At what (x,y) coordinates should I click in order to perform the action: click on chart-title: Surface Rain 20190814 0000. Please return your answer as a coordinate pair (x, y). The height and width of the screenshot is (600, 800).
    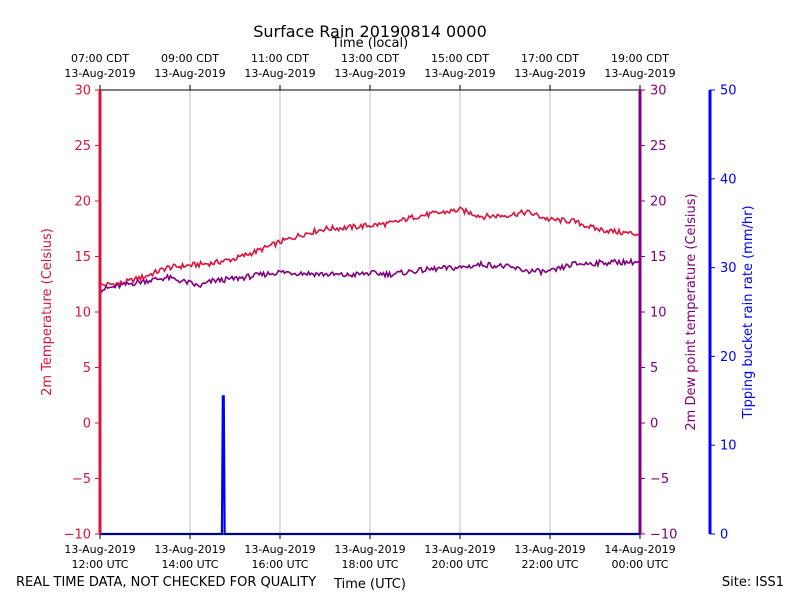
    Looking at the image, I should click on (370, 31).